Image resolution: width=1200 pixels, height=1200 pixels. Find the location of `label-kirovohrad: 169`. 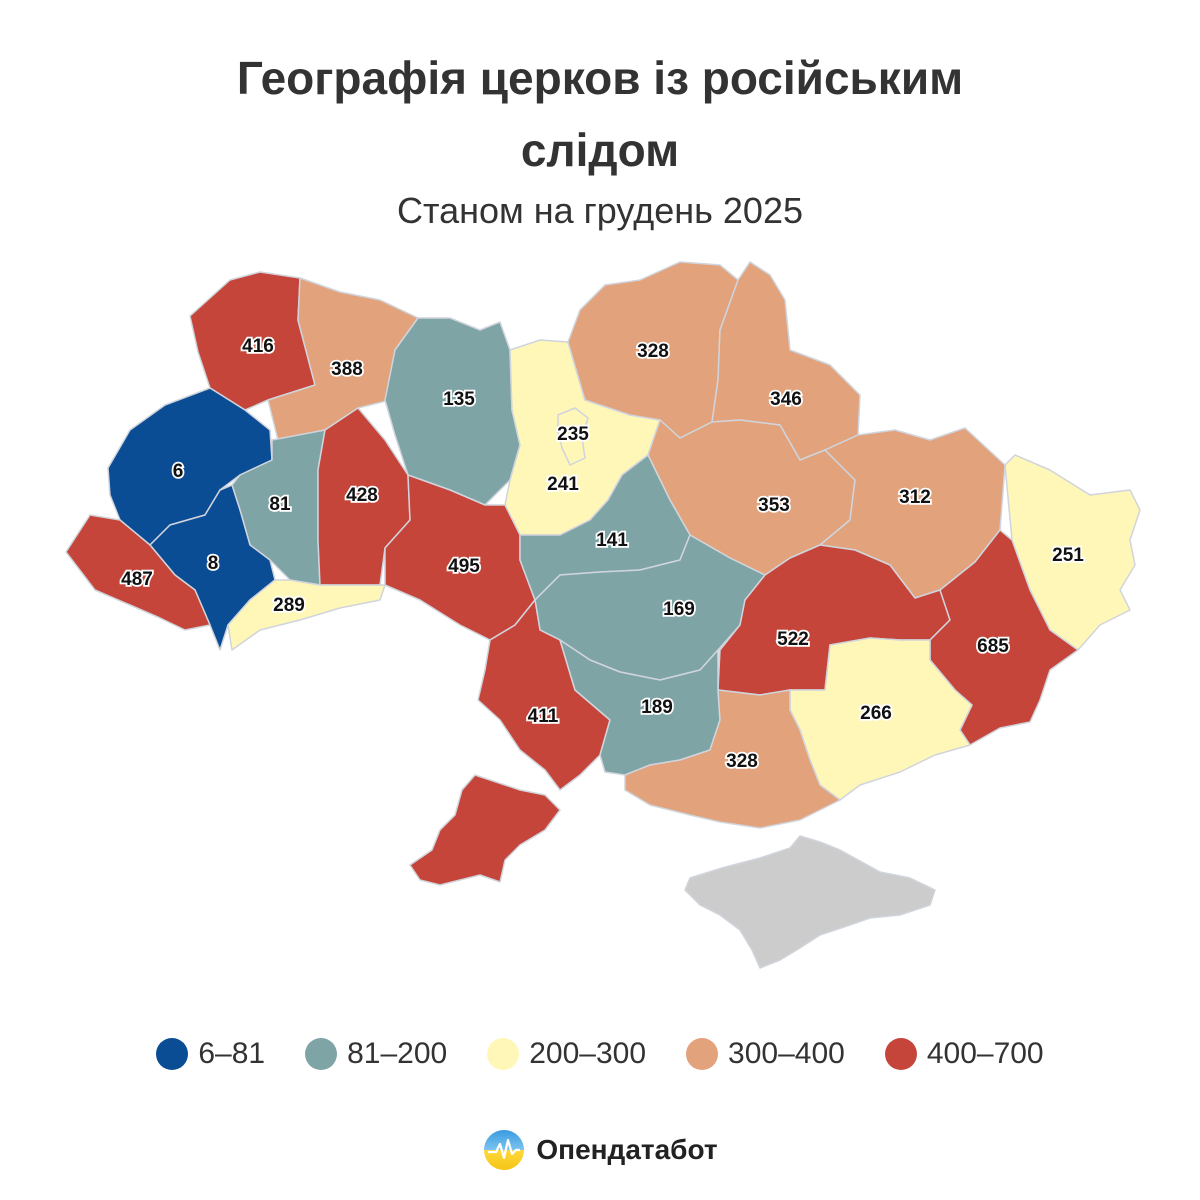

label-kirovohrad: 169 is located at coordinates (679, 609).